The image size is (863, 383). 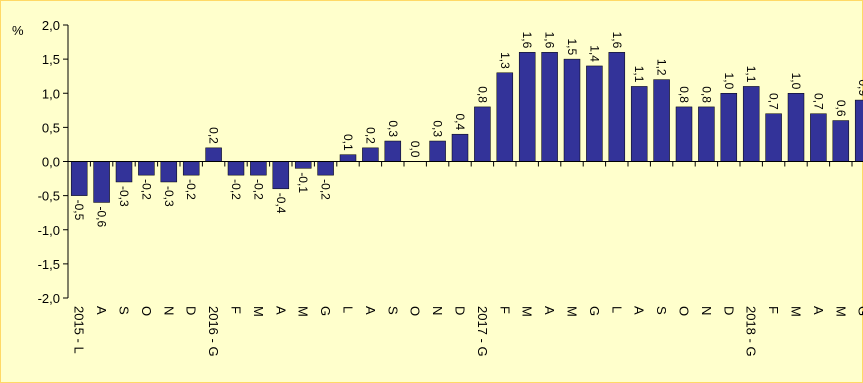 I want to click on data-label: 0,0, so click(x=415, y=149).